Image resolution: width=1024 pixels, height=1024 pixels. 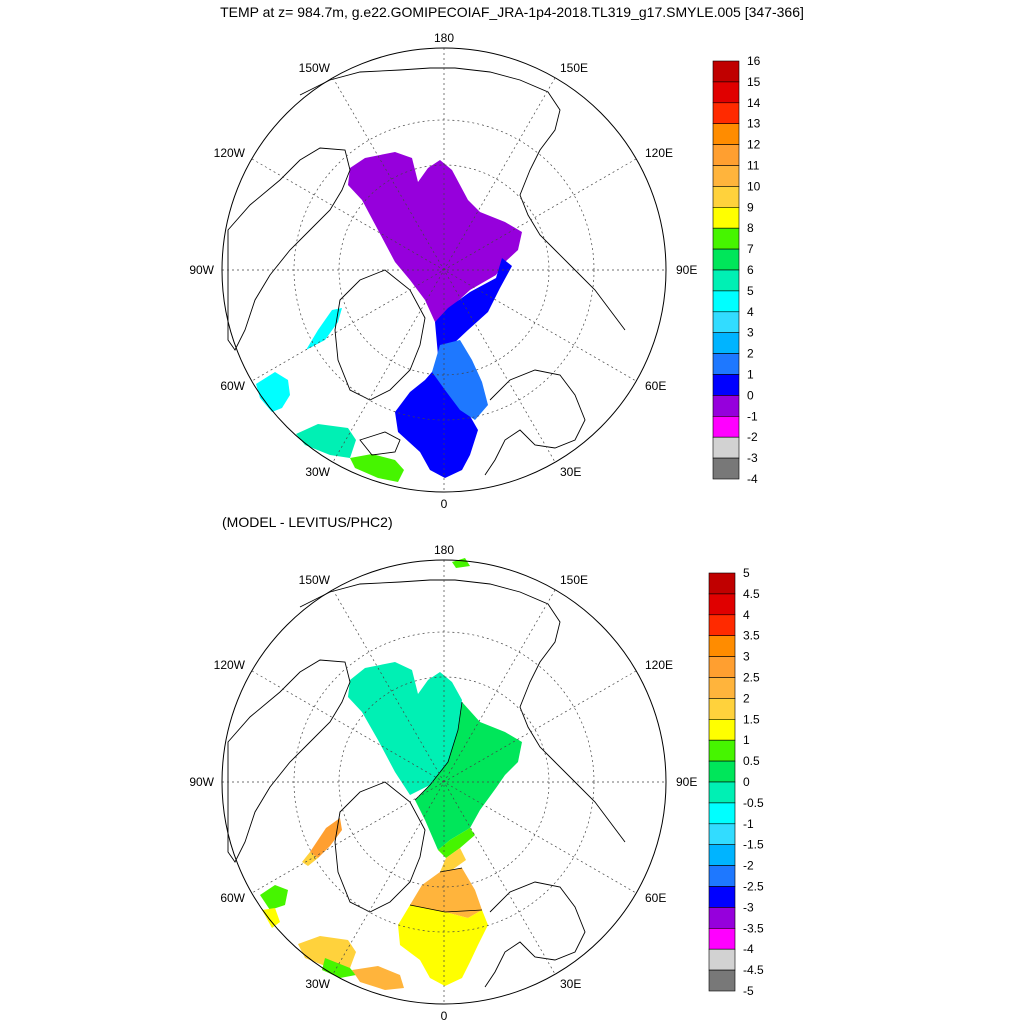 What do you see at coordinates (748, 866) in the screenshot?
I see `colorbar-tick-label: -2` at bounding box center [748, 866].